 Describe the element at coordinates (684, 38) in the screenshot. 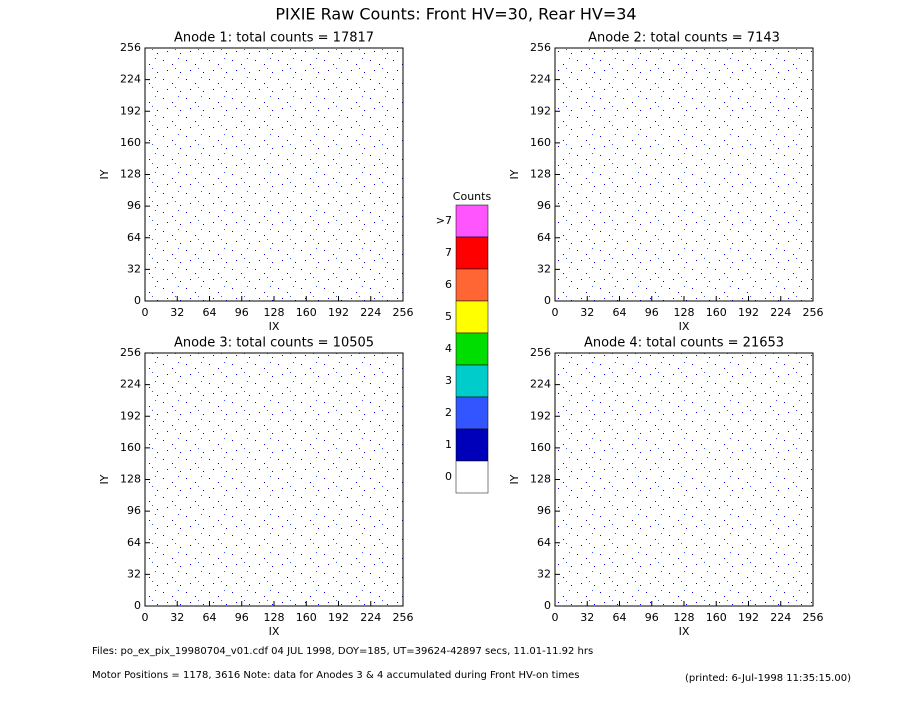

I see `panel-title: Anode 2: total counts = 7143` at that location.